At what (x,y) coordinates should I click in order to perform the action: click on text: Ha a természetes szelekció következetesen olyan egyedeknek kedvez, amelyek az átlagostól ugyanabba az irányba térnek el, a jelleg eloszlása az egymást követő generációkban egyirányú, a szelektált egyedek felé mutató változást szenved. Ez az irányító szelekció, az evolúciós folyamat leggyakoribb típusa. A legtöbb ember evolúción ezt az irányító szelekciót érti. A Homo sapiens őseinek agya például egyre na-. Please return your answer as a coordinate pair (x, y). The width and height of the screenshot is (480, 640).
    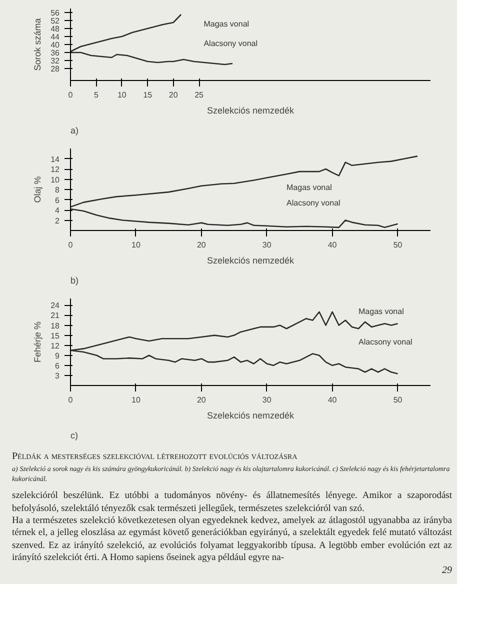
    Looking at the image, I should click on (232, 539).